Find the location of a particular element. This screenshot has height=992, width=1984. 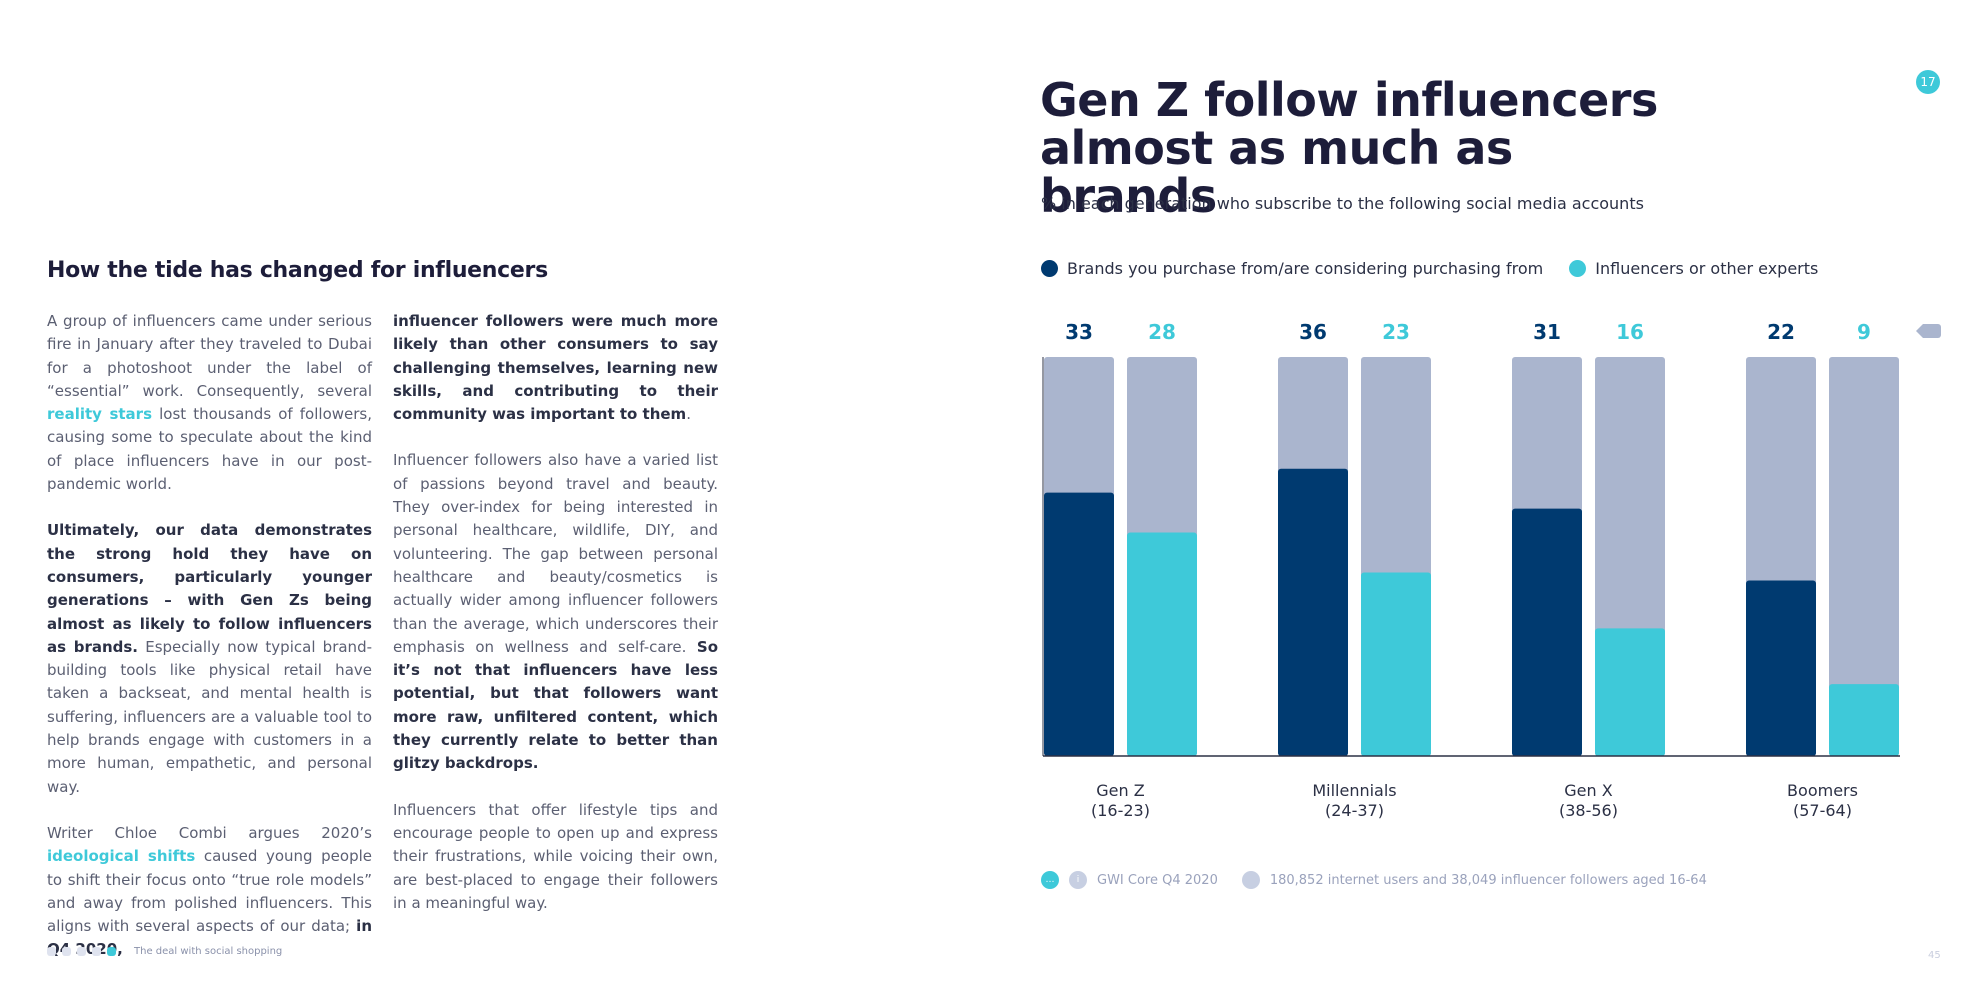

footer-section-label: The deal with social shopping is located at coordinates (208, 951).